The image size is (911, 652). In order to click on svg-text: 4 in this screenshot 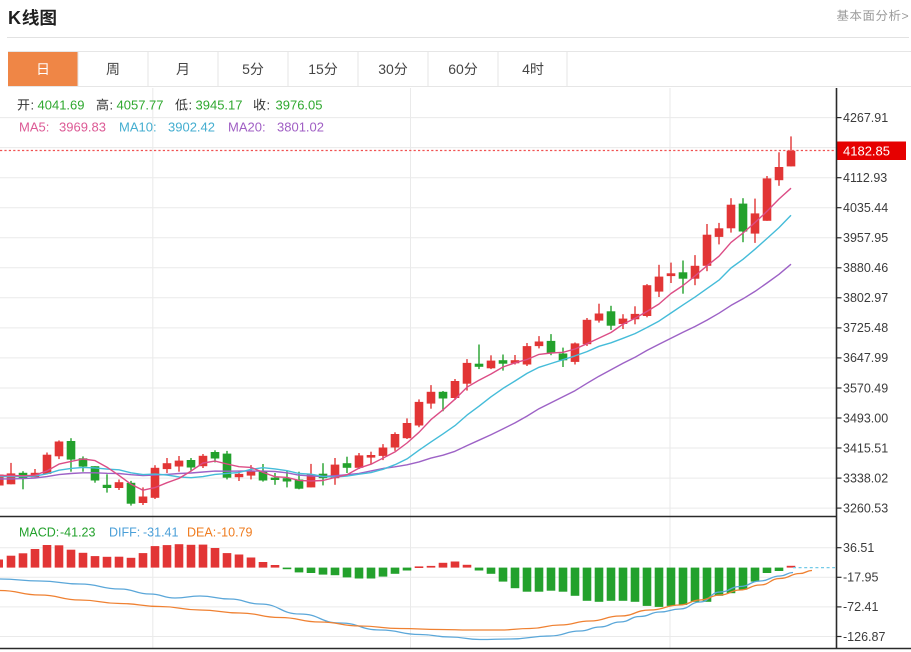, I will do `click(526, 69)`.